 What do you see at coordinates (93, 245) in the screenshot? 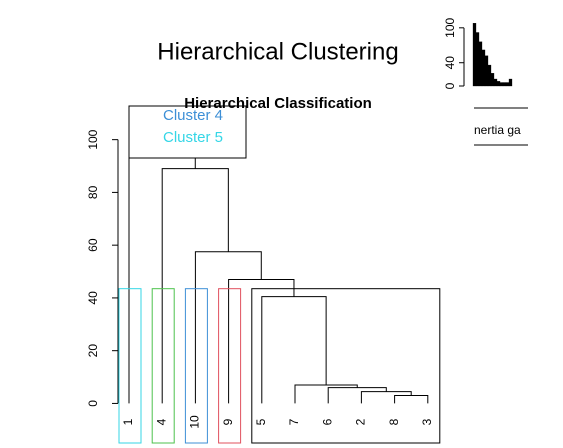
I see `y-tick-label: 60` at bounding box center [93, 245].